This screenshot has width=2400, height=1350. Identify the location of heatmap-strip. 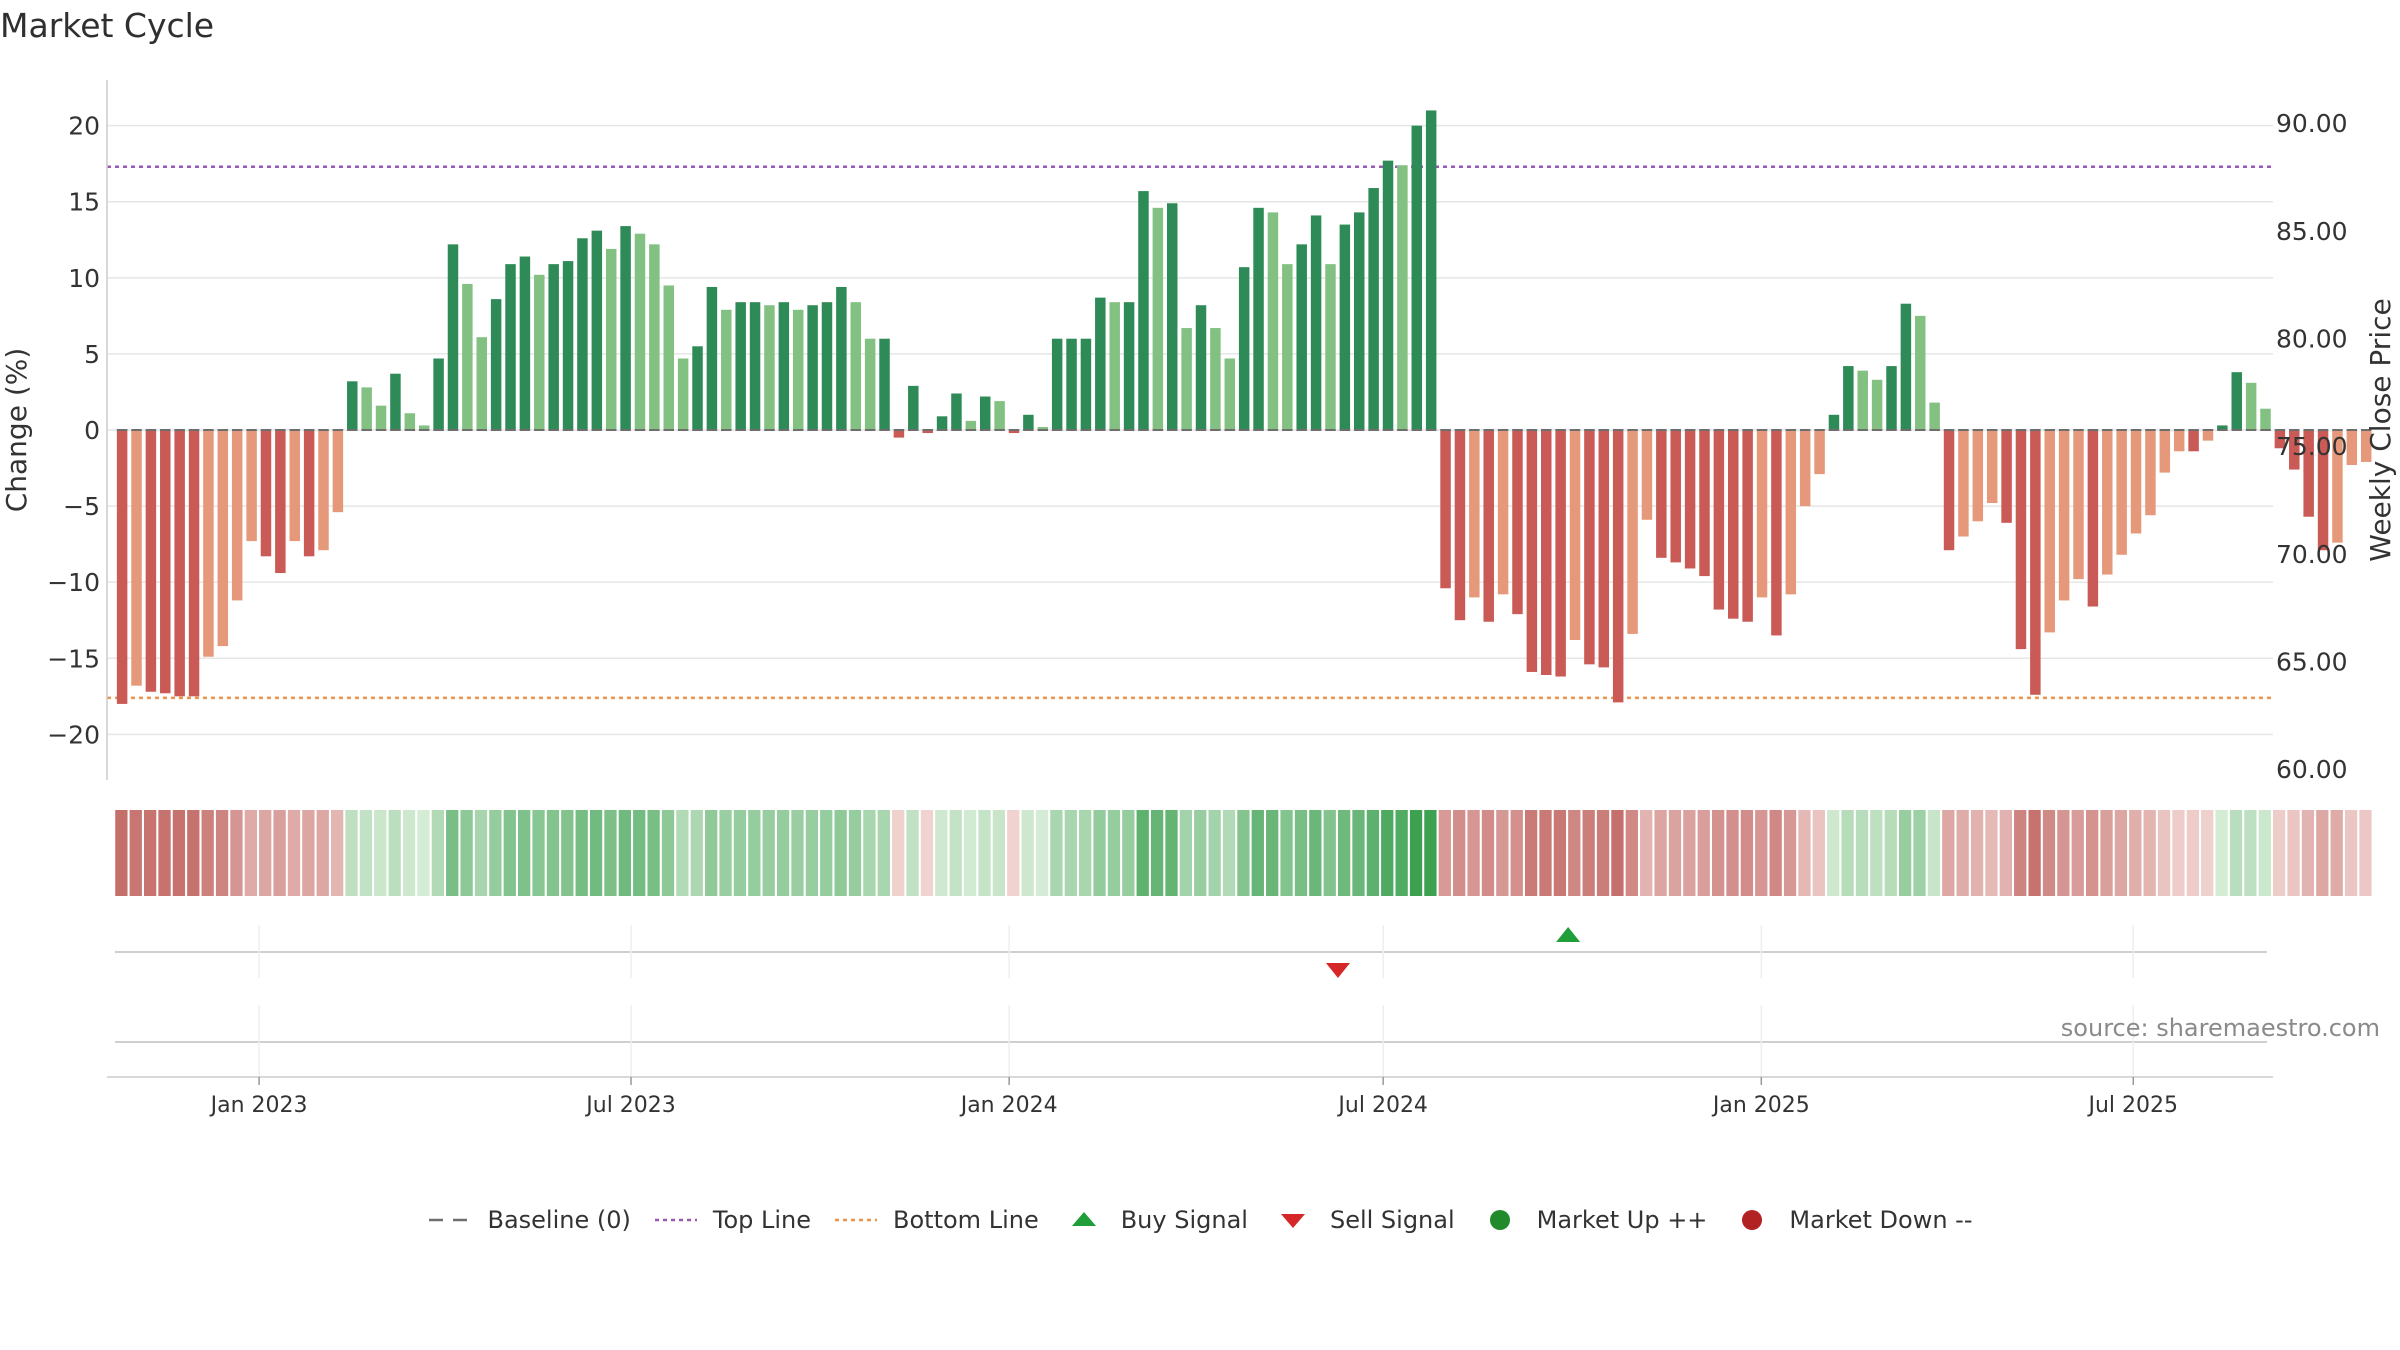
(1243, 853).